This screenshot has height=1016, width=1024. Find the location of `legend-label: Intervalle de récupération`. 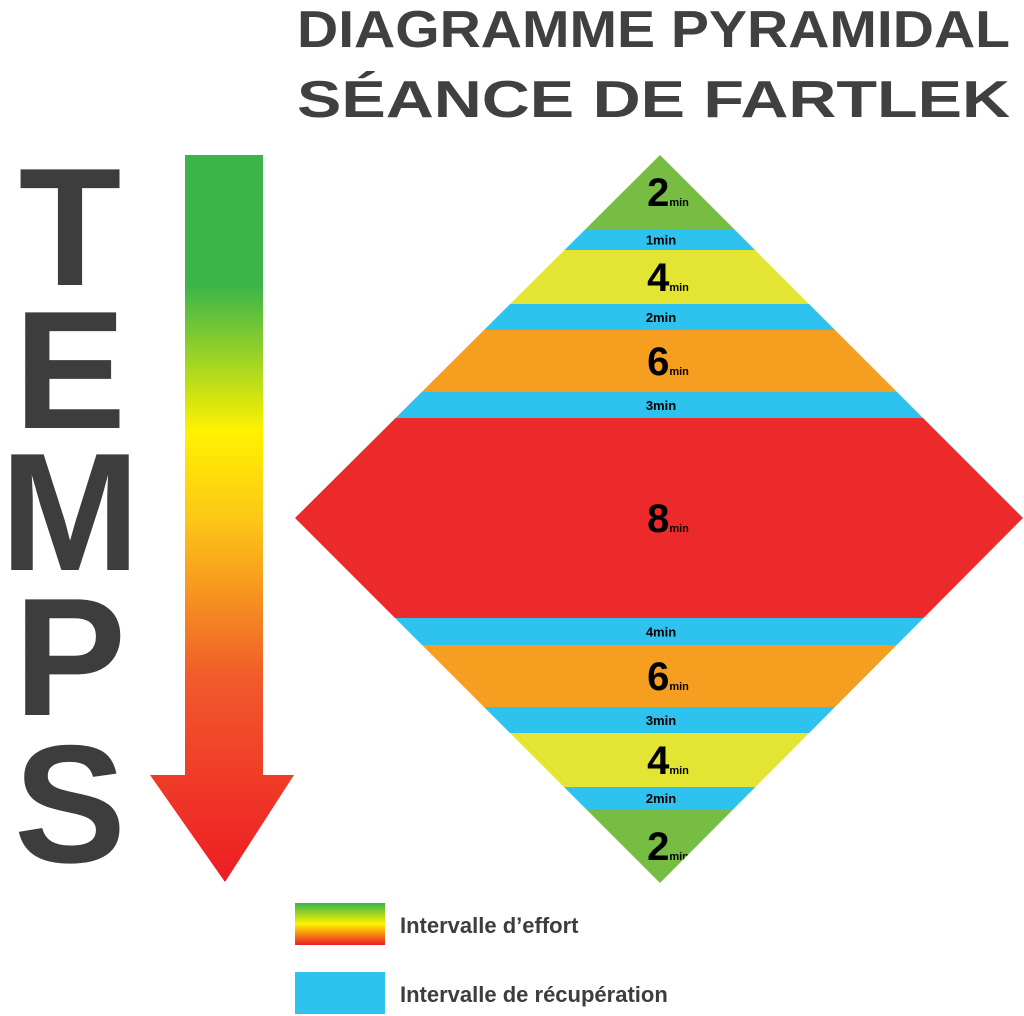

legend-label: Intervalle de récupération is located at coordinates (534, 994).